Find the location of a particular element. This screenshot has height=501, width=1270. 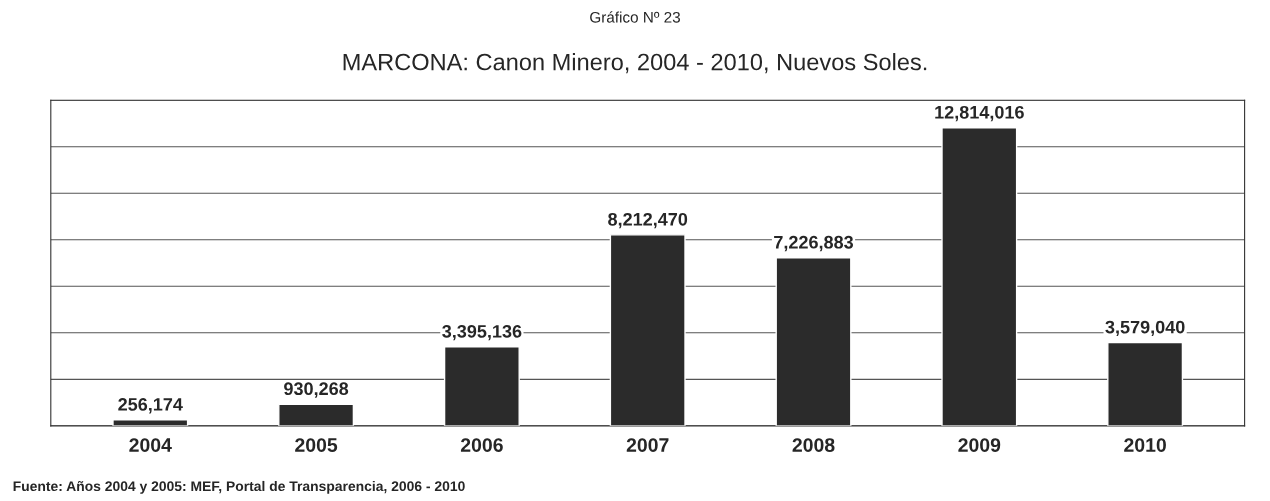

data-label: 930,268 is located at coordinates (316, 390).